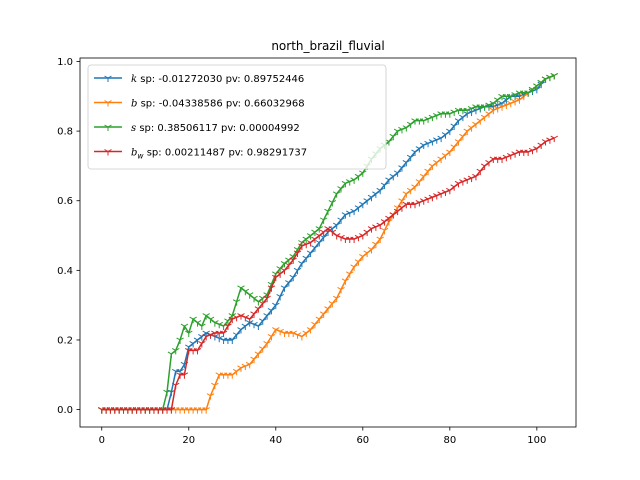 The height and width of the screenshot is (480, 640). I want to click on y-tick-label: 0.2, so click(65, 340).